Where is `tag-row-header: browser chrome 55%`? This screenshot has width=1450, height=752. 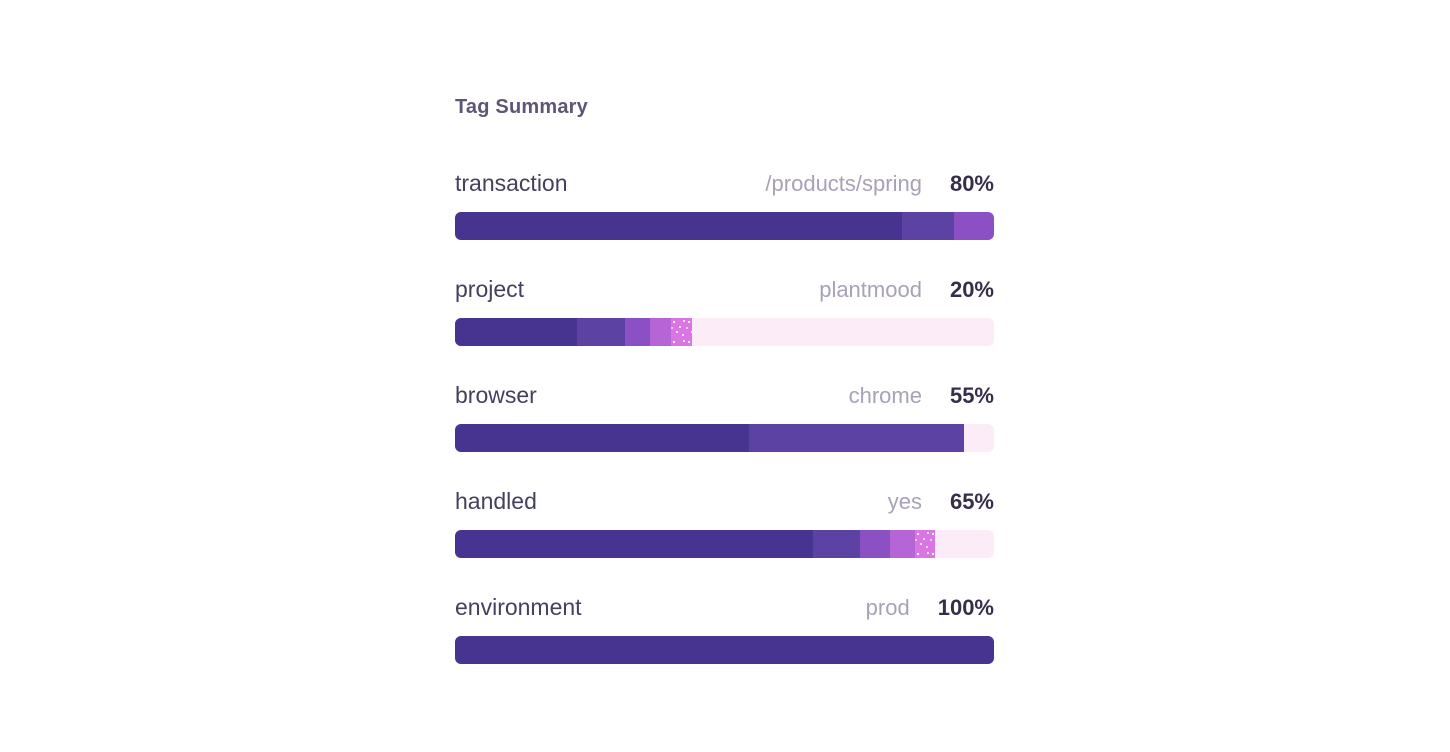
tag-row-header: browser chrome 55% is located at coordinates (724, 395).